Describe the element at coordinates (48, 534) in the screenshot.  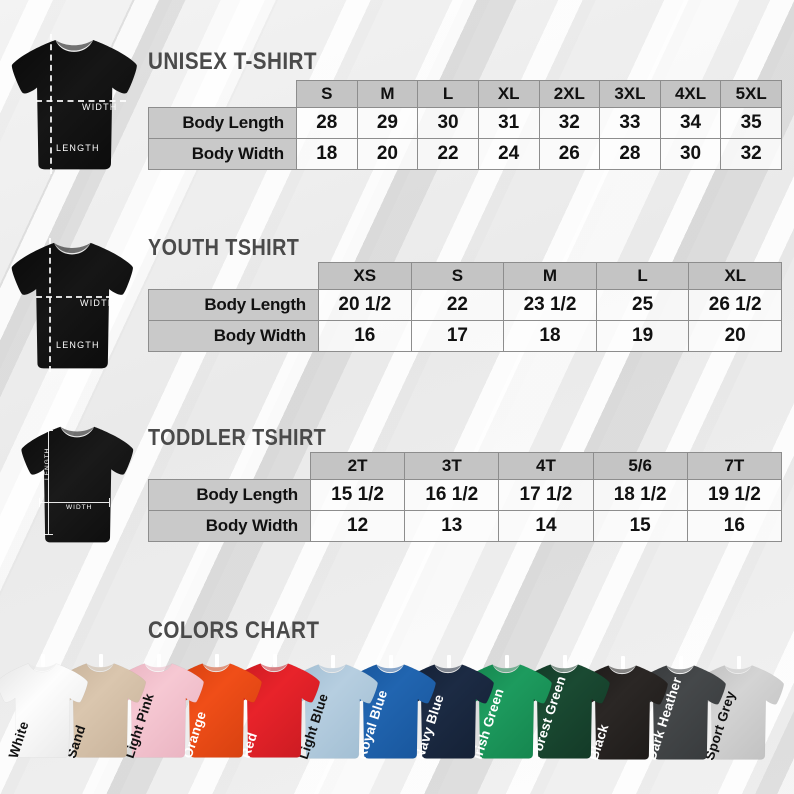
I see `length-arrow-bottom` at that location.